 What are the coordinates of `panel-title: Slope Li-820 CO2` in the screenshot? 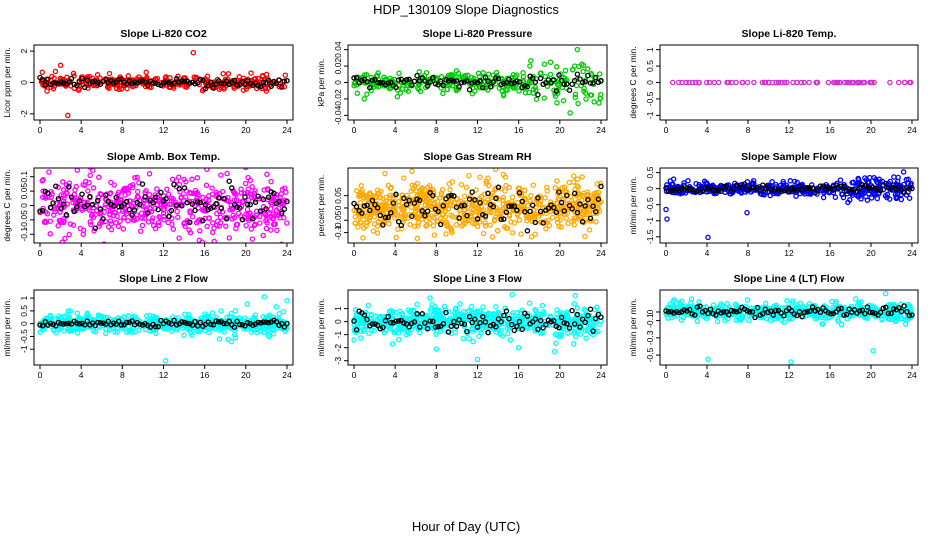 It's located at (163, 34).